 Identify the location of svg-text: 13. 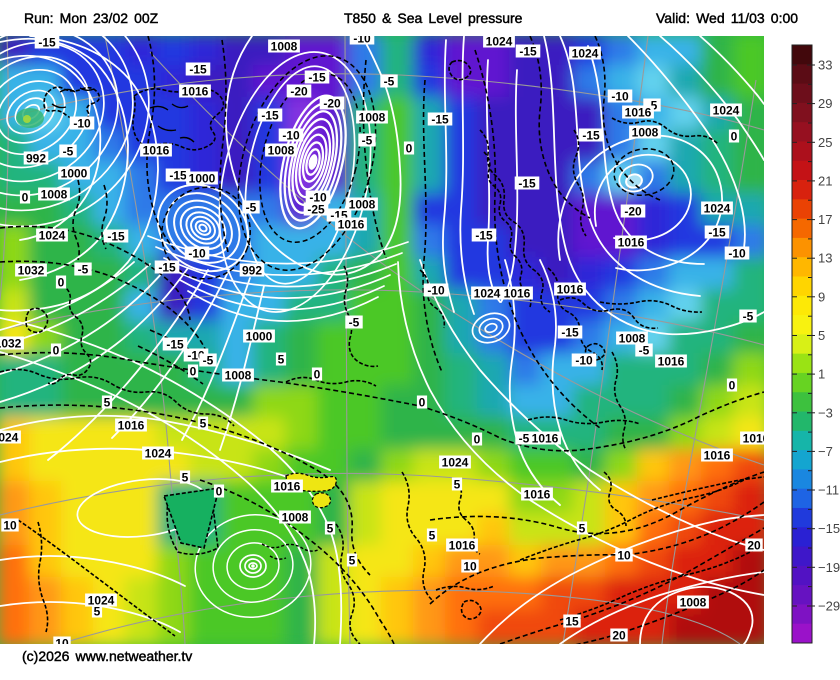
(825, 258).